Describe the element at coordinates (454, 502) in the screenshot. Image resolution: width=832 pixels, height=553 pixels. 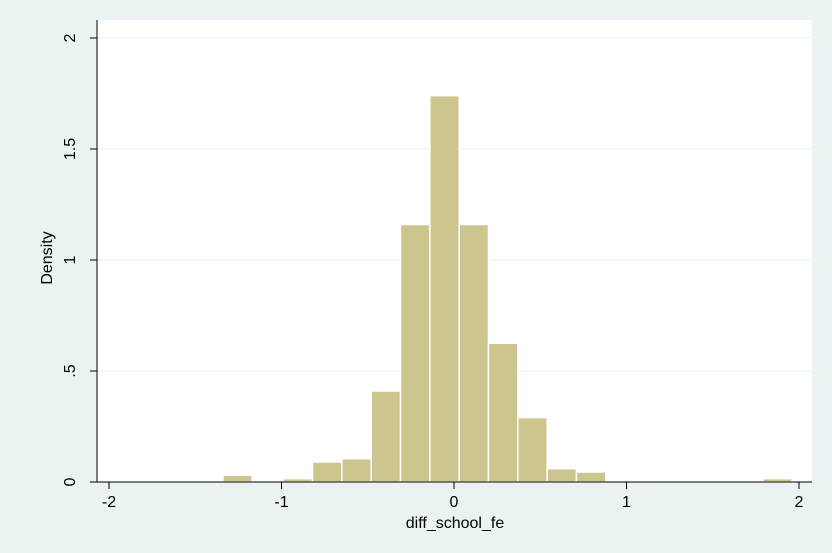
I see `x-tick-label: 0` at that location.